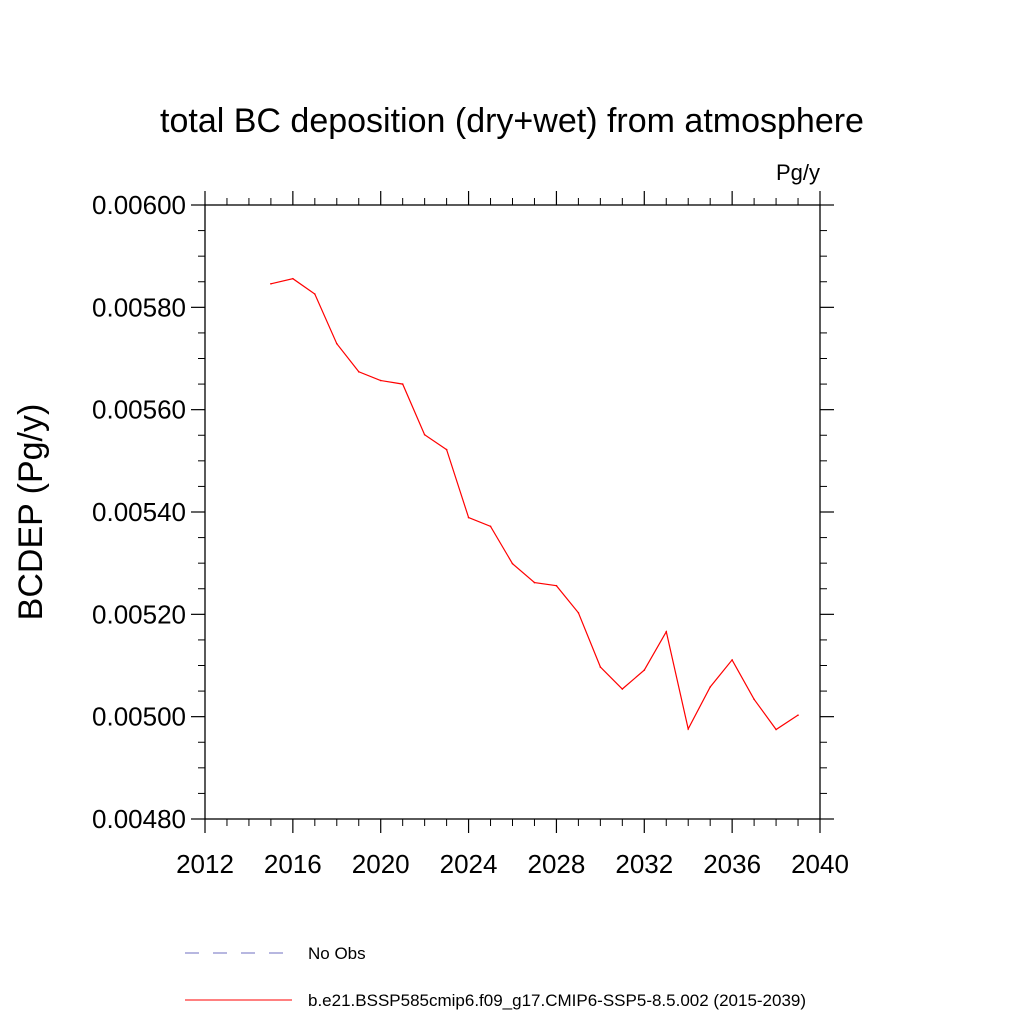  Describe the element at coordinates (644, 864) in the screenshot. I see `x-tick-label: 2032` at that location.